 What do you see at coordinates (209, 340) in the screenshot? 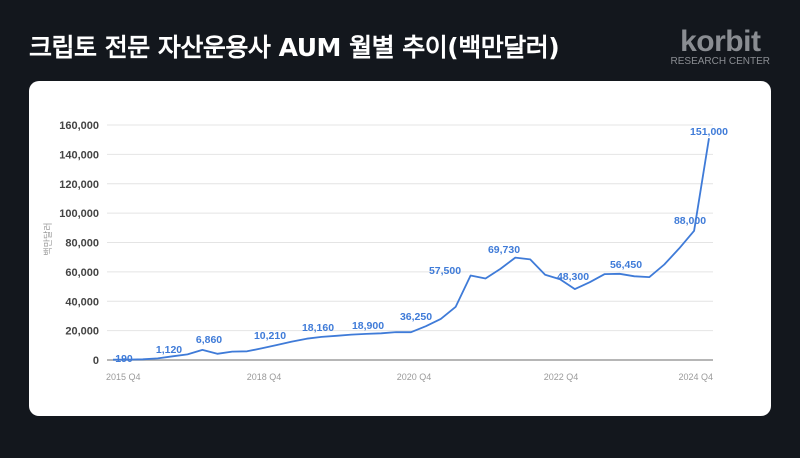
I see `data-label: 6,860` at bounding box center [209, 340].